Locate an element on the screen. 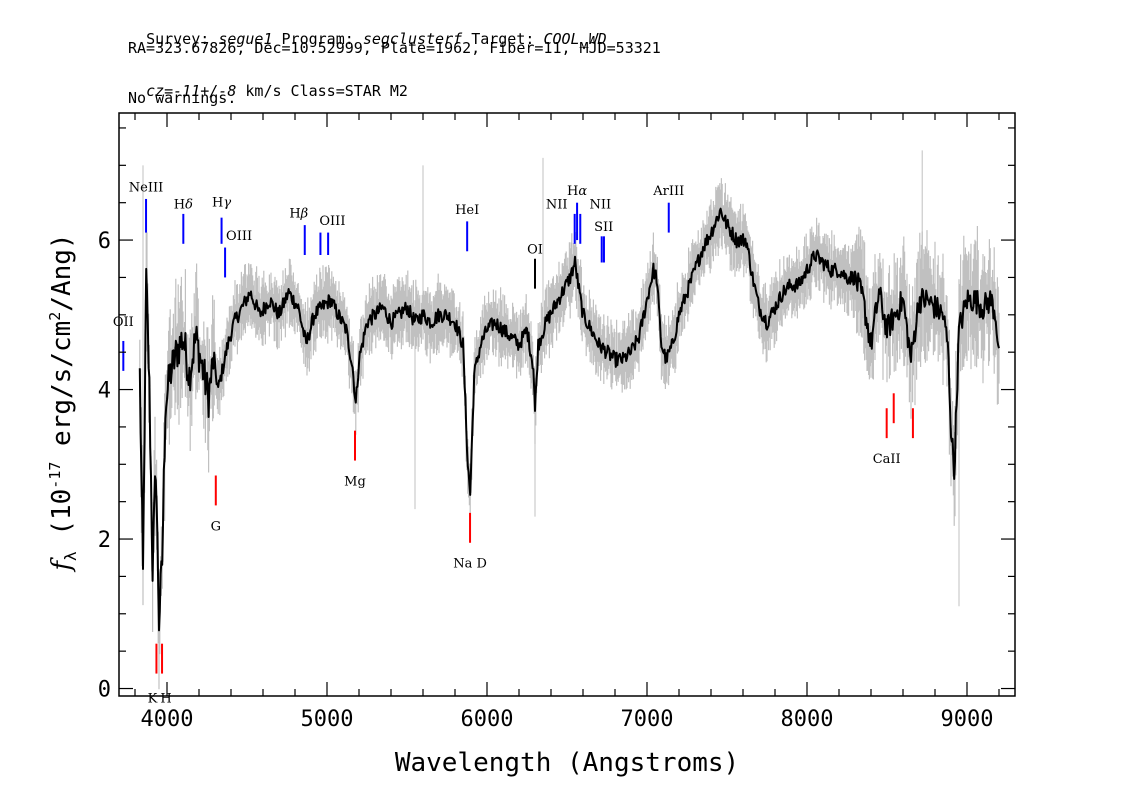 The height and width of the screenshot is (810, 1134). line-label-g: G is located at coordinates (216, 526).